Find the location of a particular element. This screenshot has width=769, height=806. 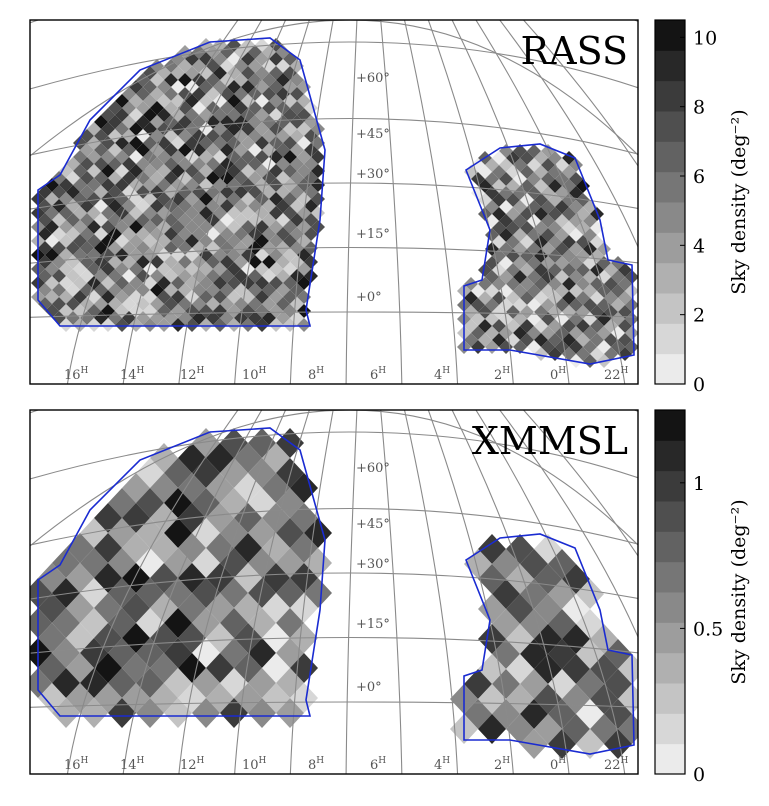

colorbar-tick-label: 6 is located at coordinates (699, 177).